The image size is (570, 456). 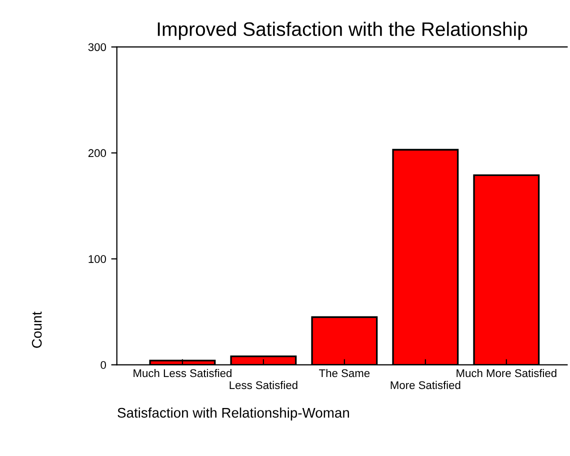 What do you see at coordinates (103, 365) in the screenshot?
I see `y-tick-label: 0` at bounding box center [103, 365].